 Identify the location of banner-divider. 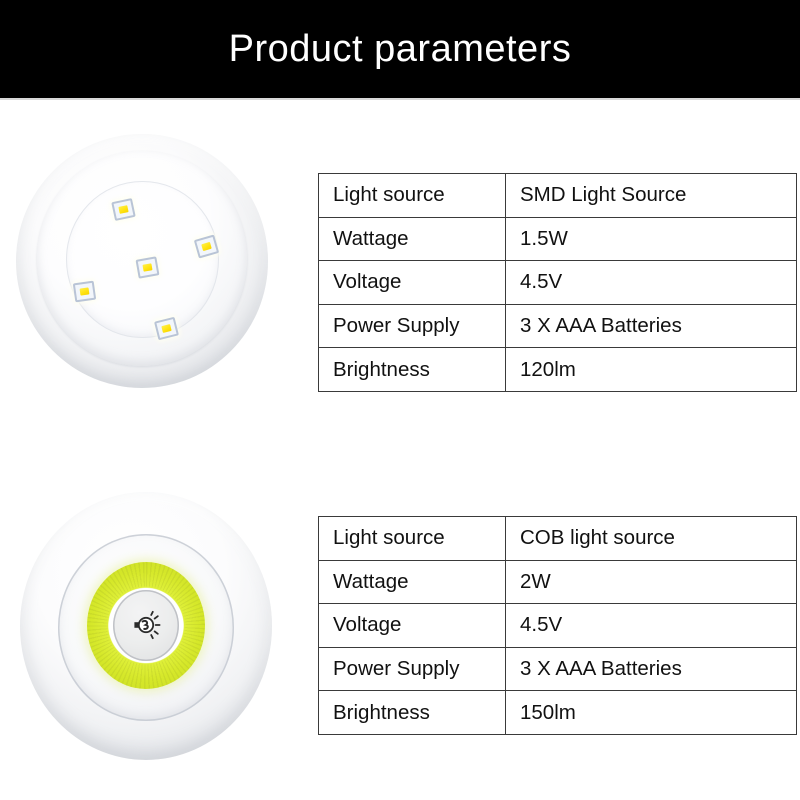
(400, 99).